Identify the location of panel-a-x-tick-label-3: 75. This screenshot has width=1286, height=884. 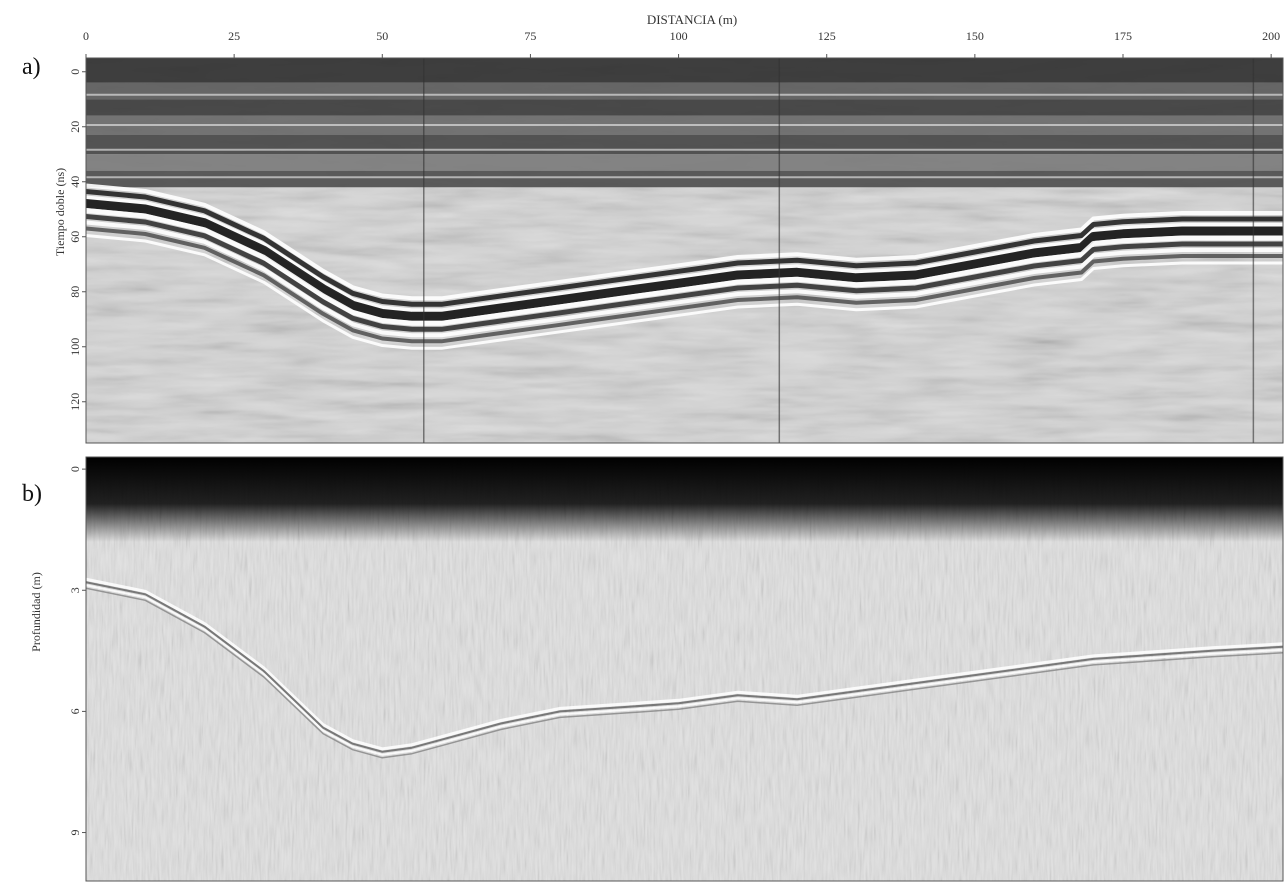
(530, 36).